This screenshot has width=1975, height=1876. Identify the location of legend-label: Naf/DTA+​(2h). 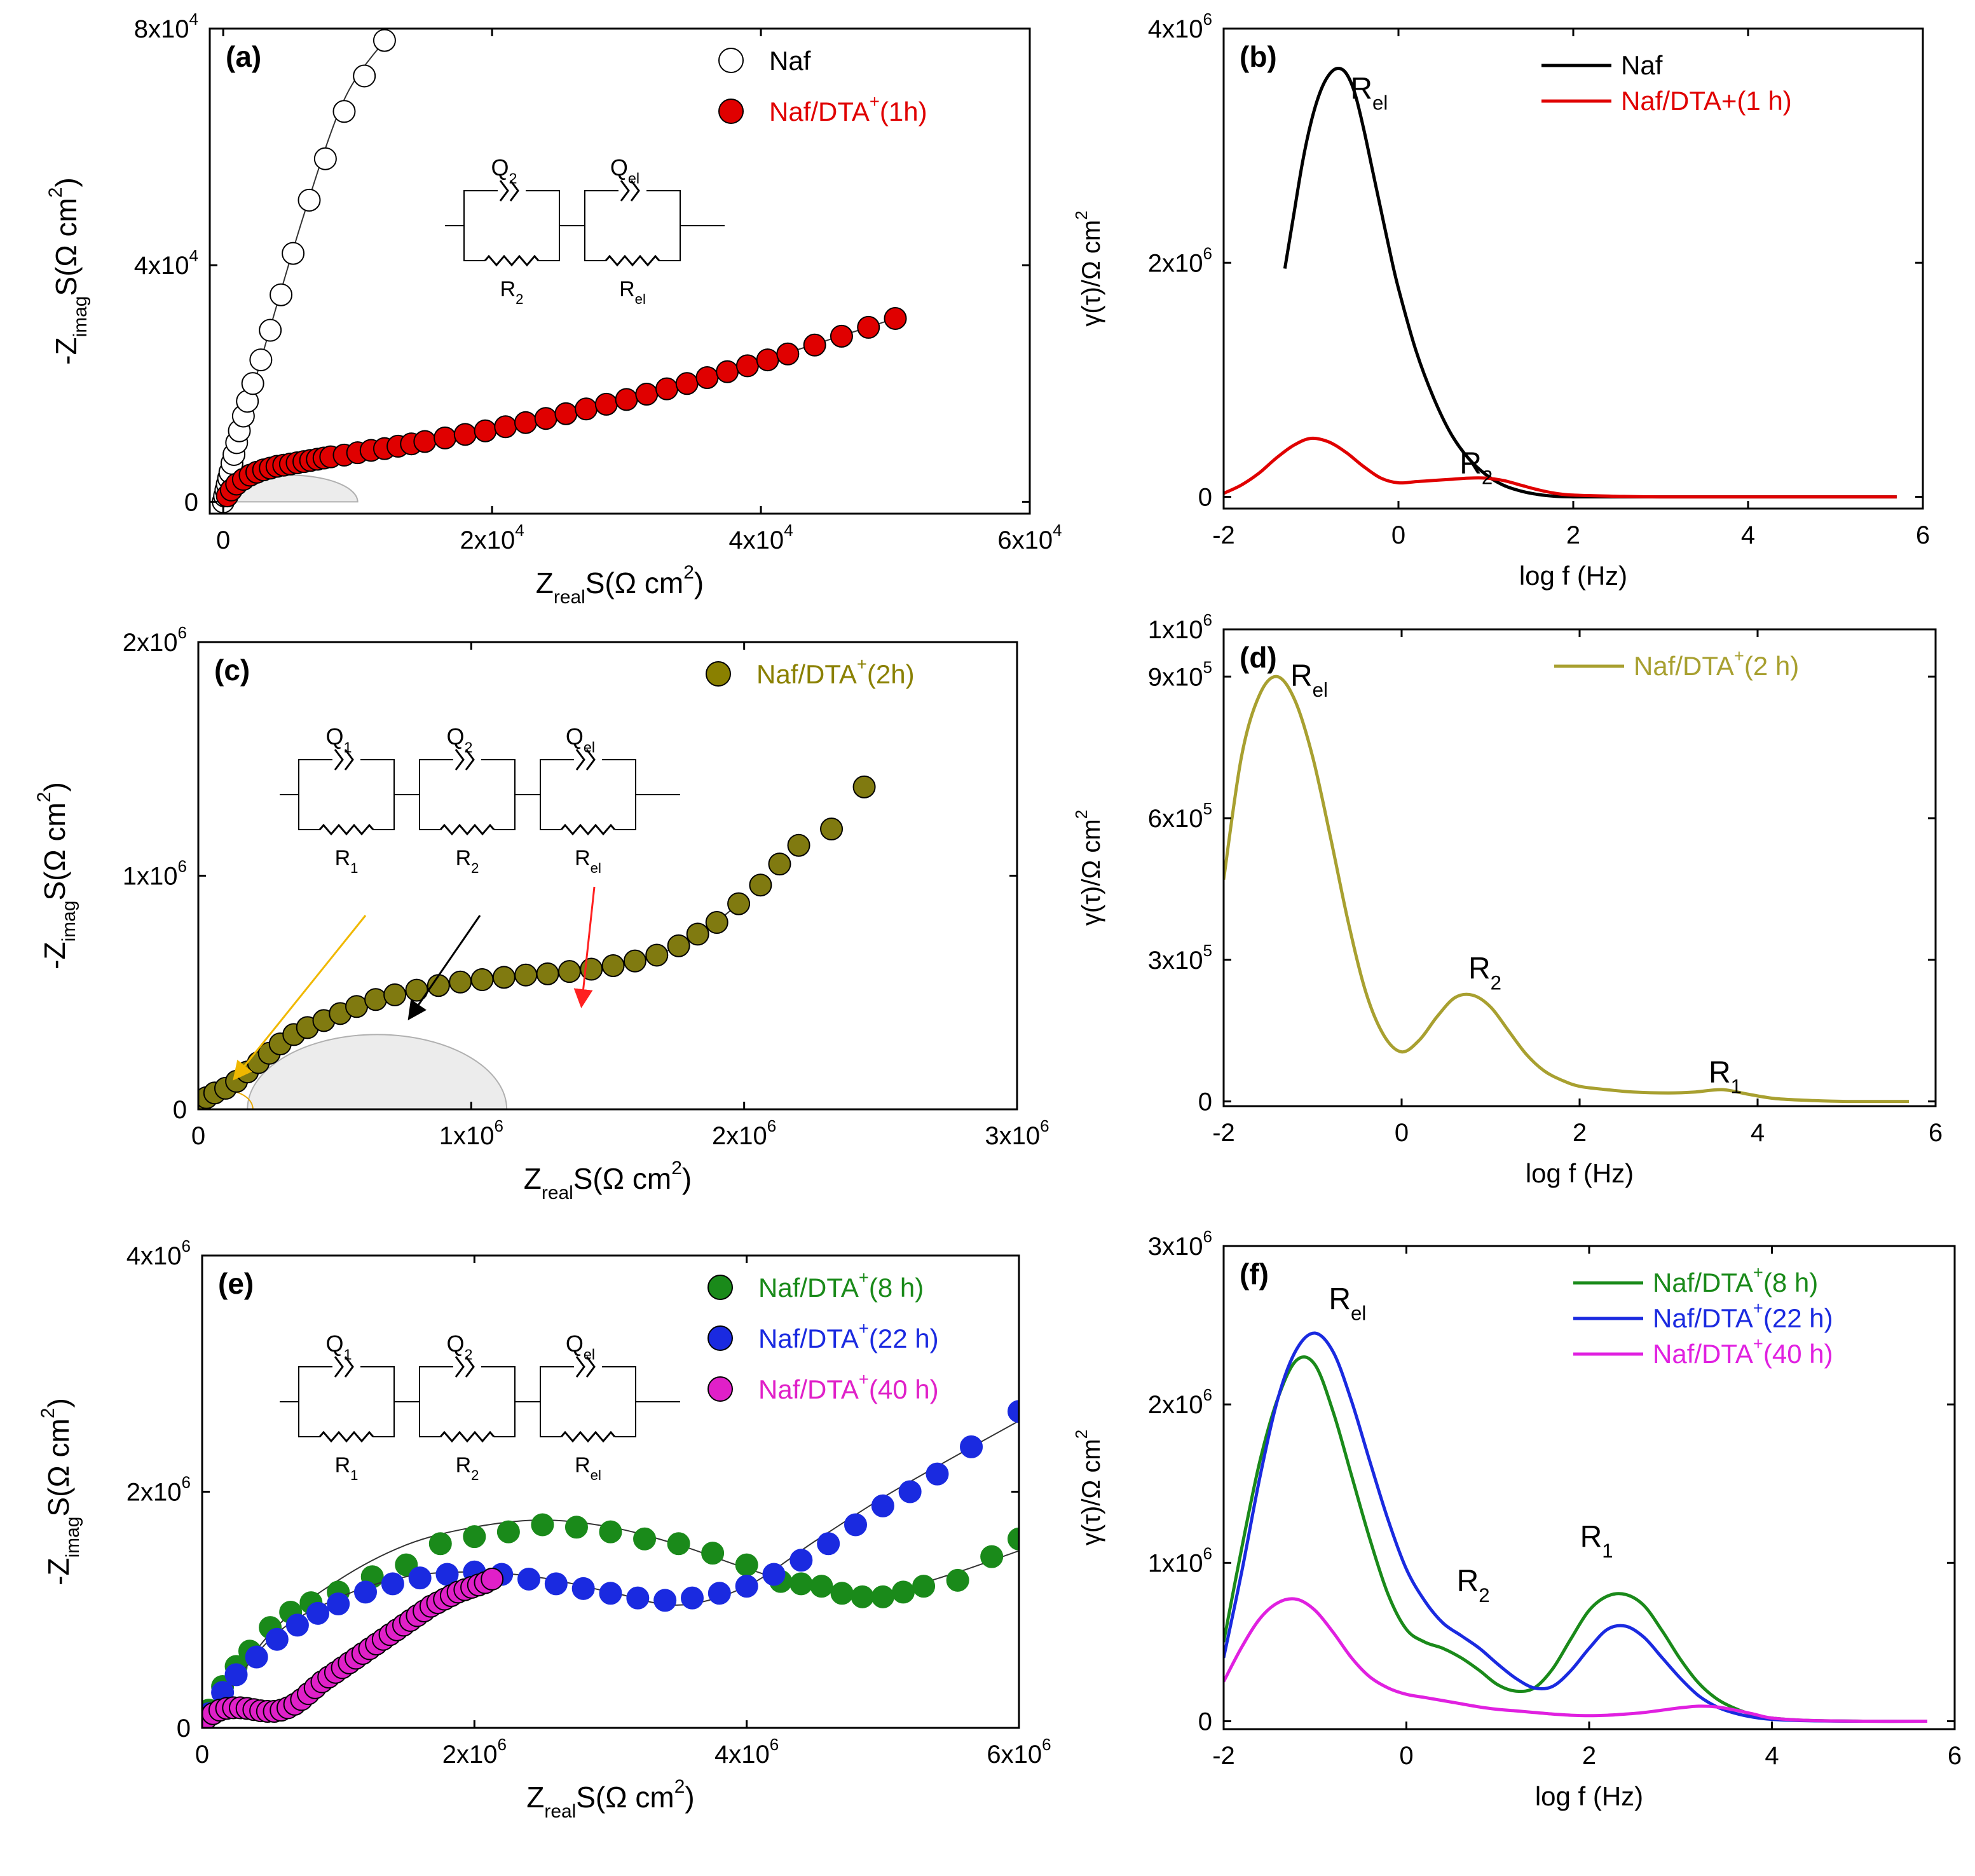
(835, 671).